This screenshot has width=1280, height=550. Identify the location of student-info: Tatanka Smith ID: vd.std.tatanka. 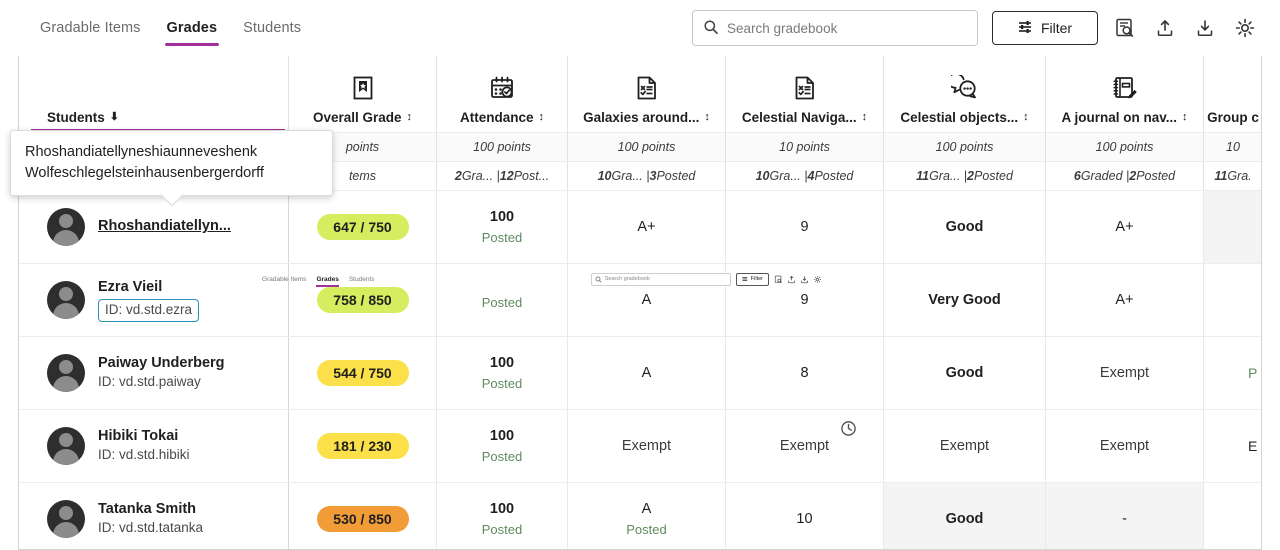
(150, 519).